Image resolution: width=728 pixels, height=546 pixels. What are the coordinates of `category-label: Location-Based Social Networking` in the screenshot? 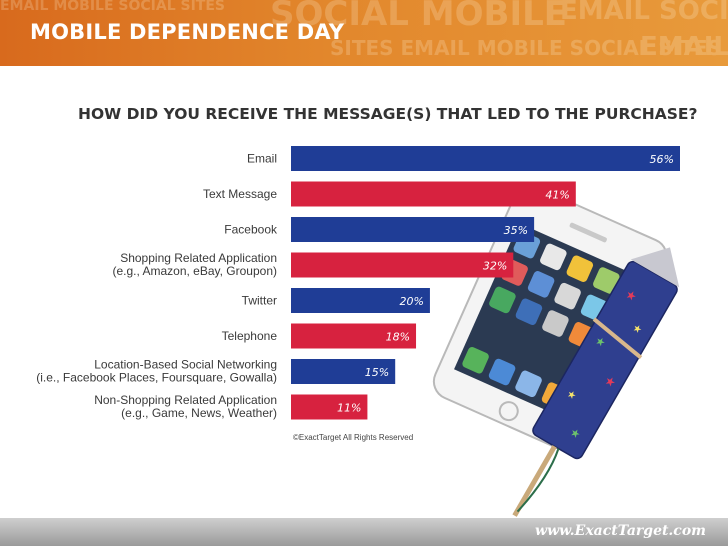 It's located at (185, 365).